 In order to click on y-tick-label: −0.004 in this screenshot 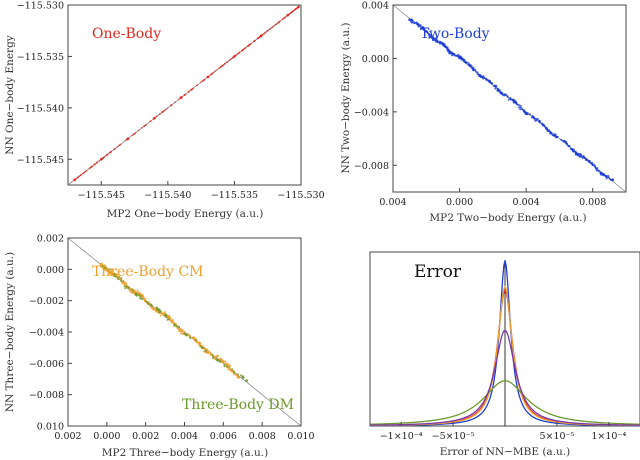, I will do `click(371, 112)`.